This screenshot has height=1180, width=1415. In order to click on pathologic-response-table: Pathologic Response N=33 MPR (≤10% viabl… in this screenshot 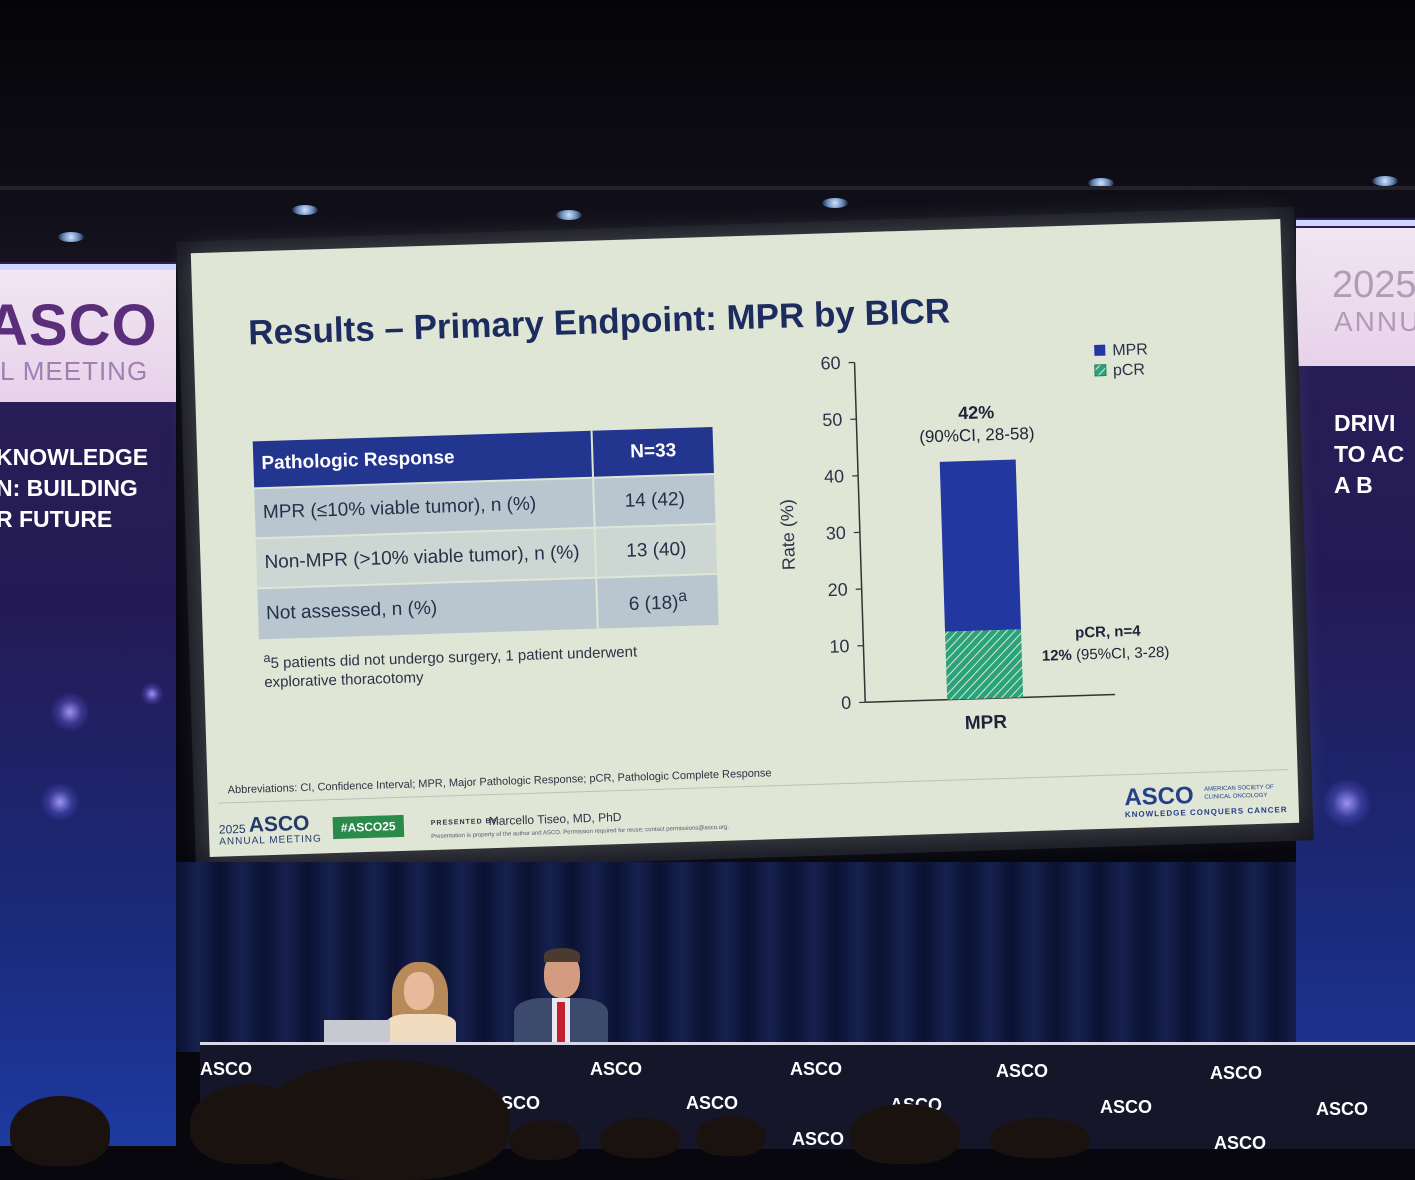, I will do `click(486, 533)`.